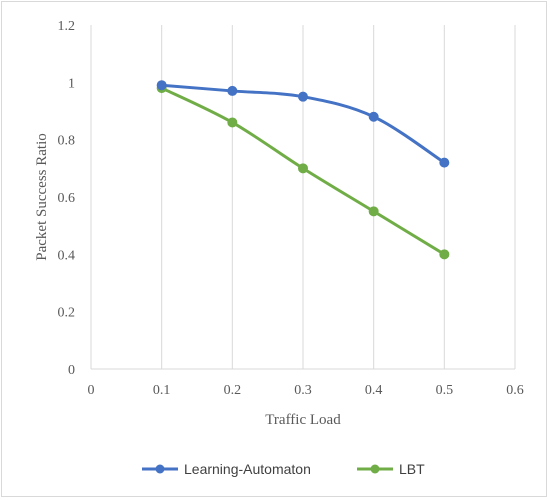 The height and width of the screenshot is (500, 550). Describe the element at coordinates (67, 198) in the screenshot. I see `y-tick-label: 0.6` at that location.